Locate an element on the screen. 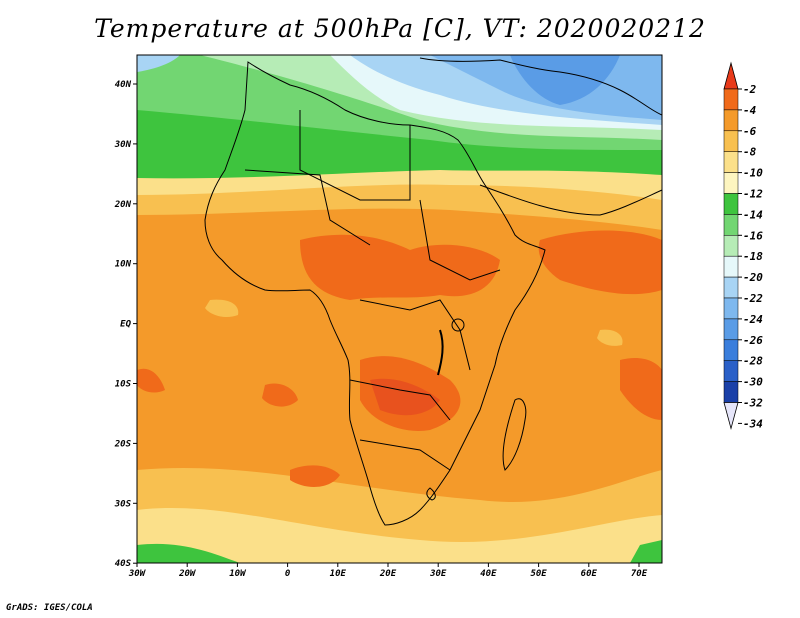 The width and height of the screenshot is (800, 618). colorbar-label: -34 is located at coordinates (753, 423).